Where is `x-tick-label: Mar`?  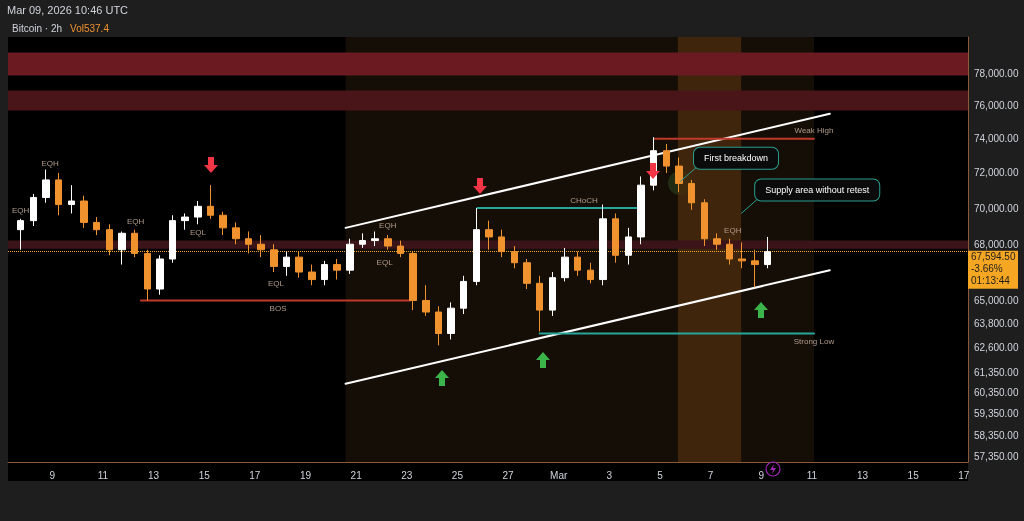 x-tick-label: Mar is located at coordinates (559, 475).